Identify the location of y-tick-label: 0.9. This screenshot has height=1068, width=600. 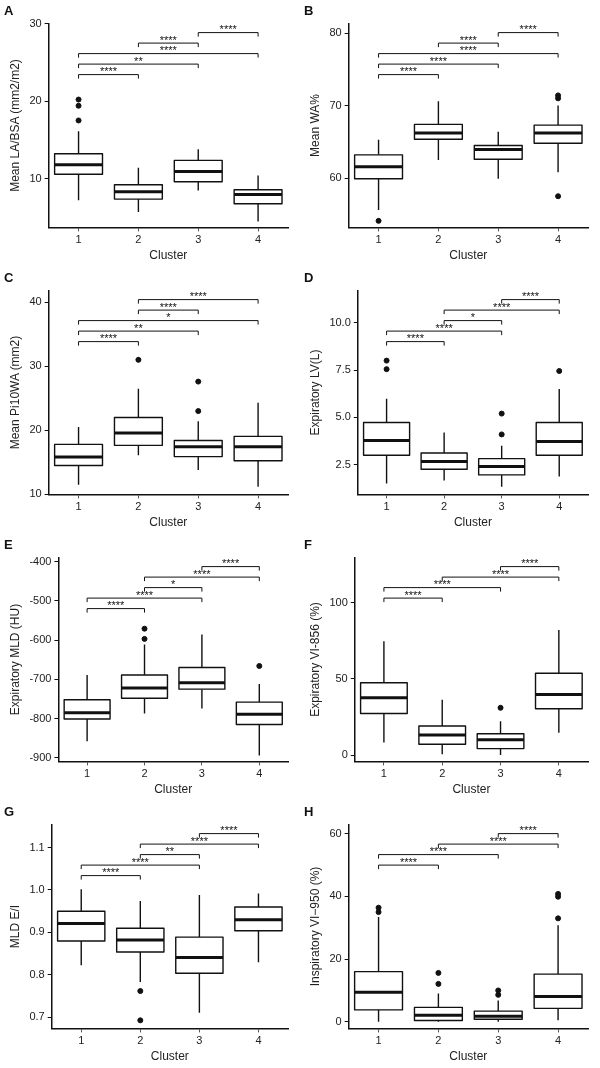
(37, 931).